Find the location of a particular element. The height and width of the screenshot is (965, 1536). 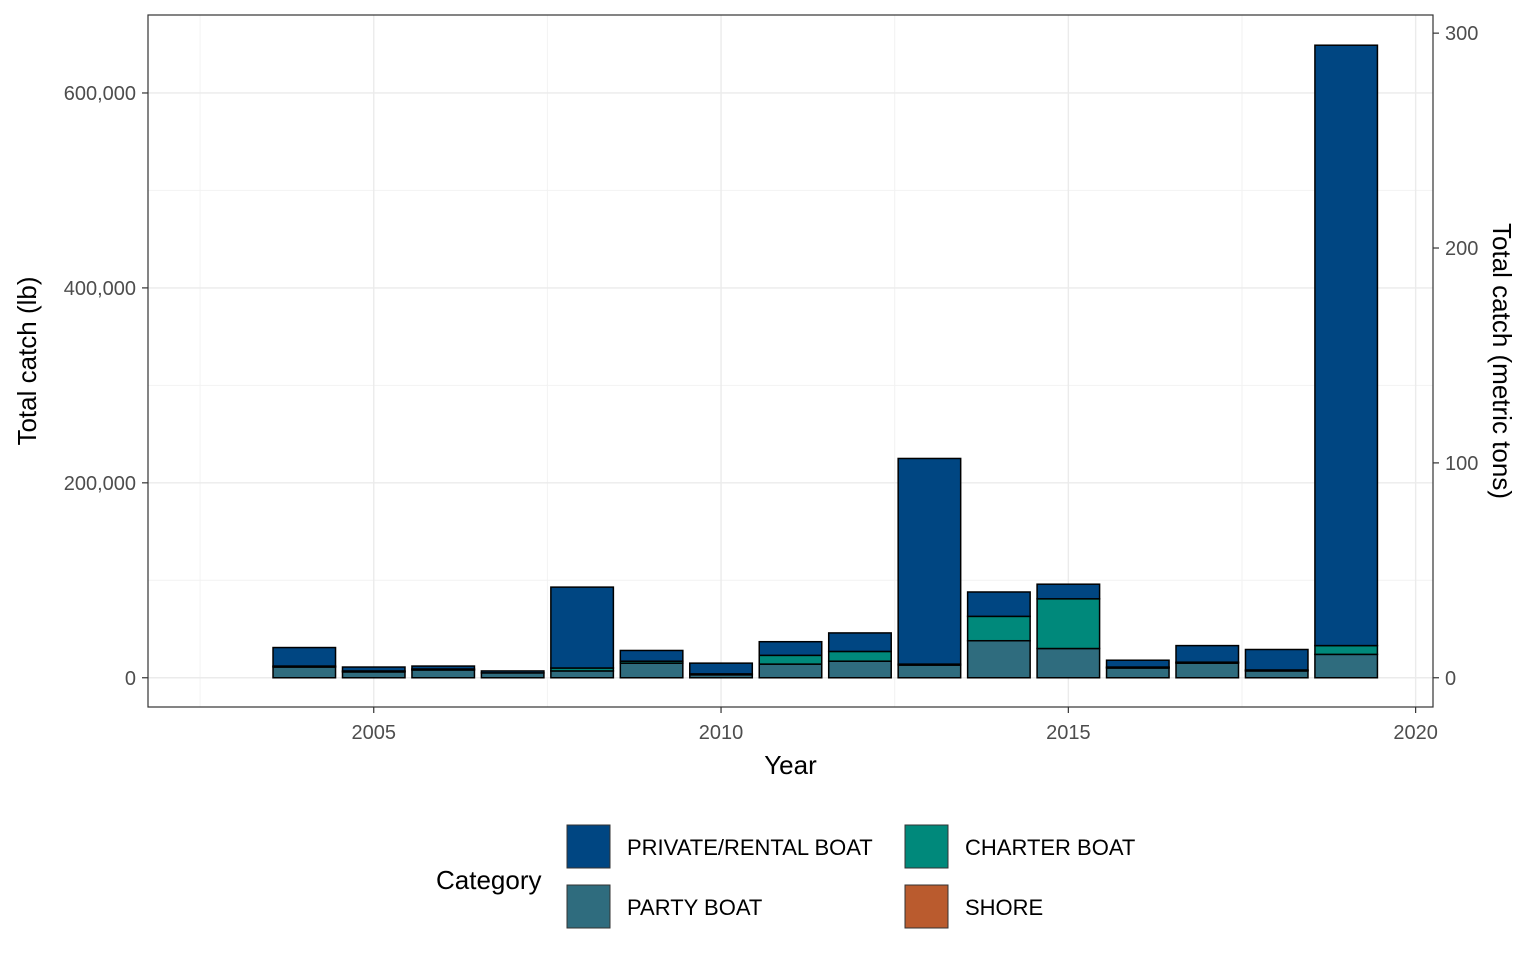

y-tick-label: 600,000 is located at coordinates (100, 94).